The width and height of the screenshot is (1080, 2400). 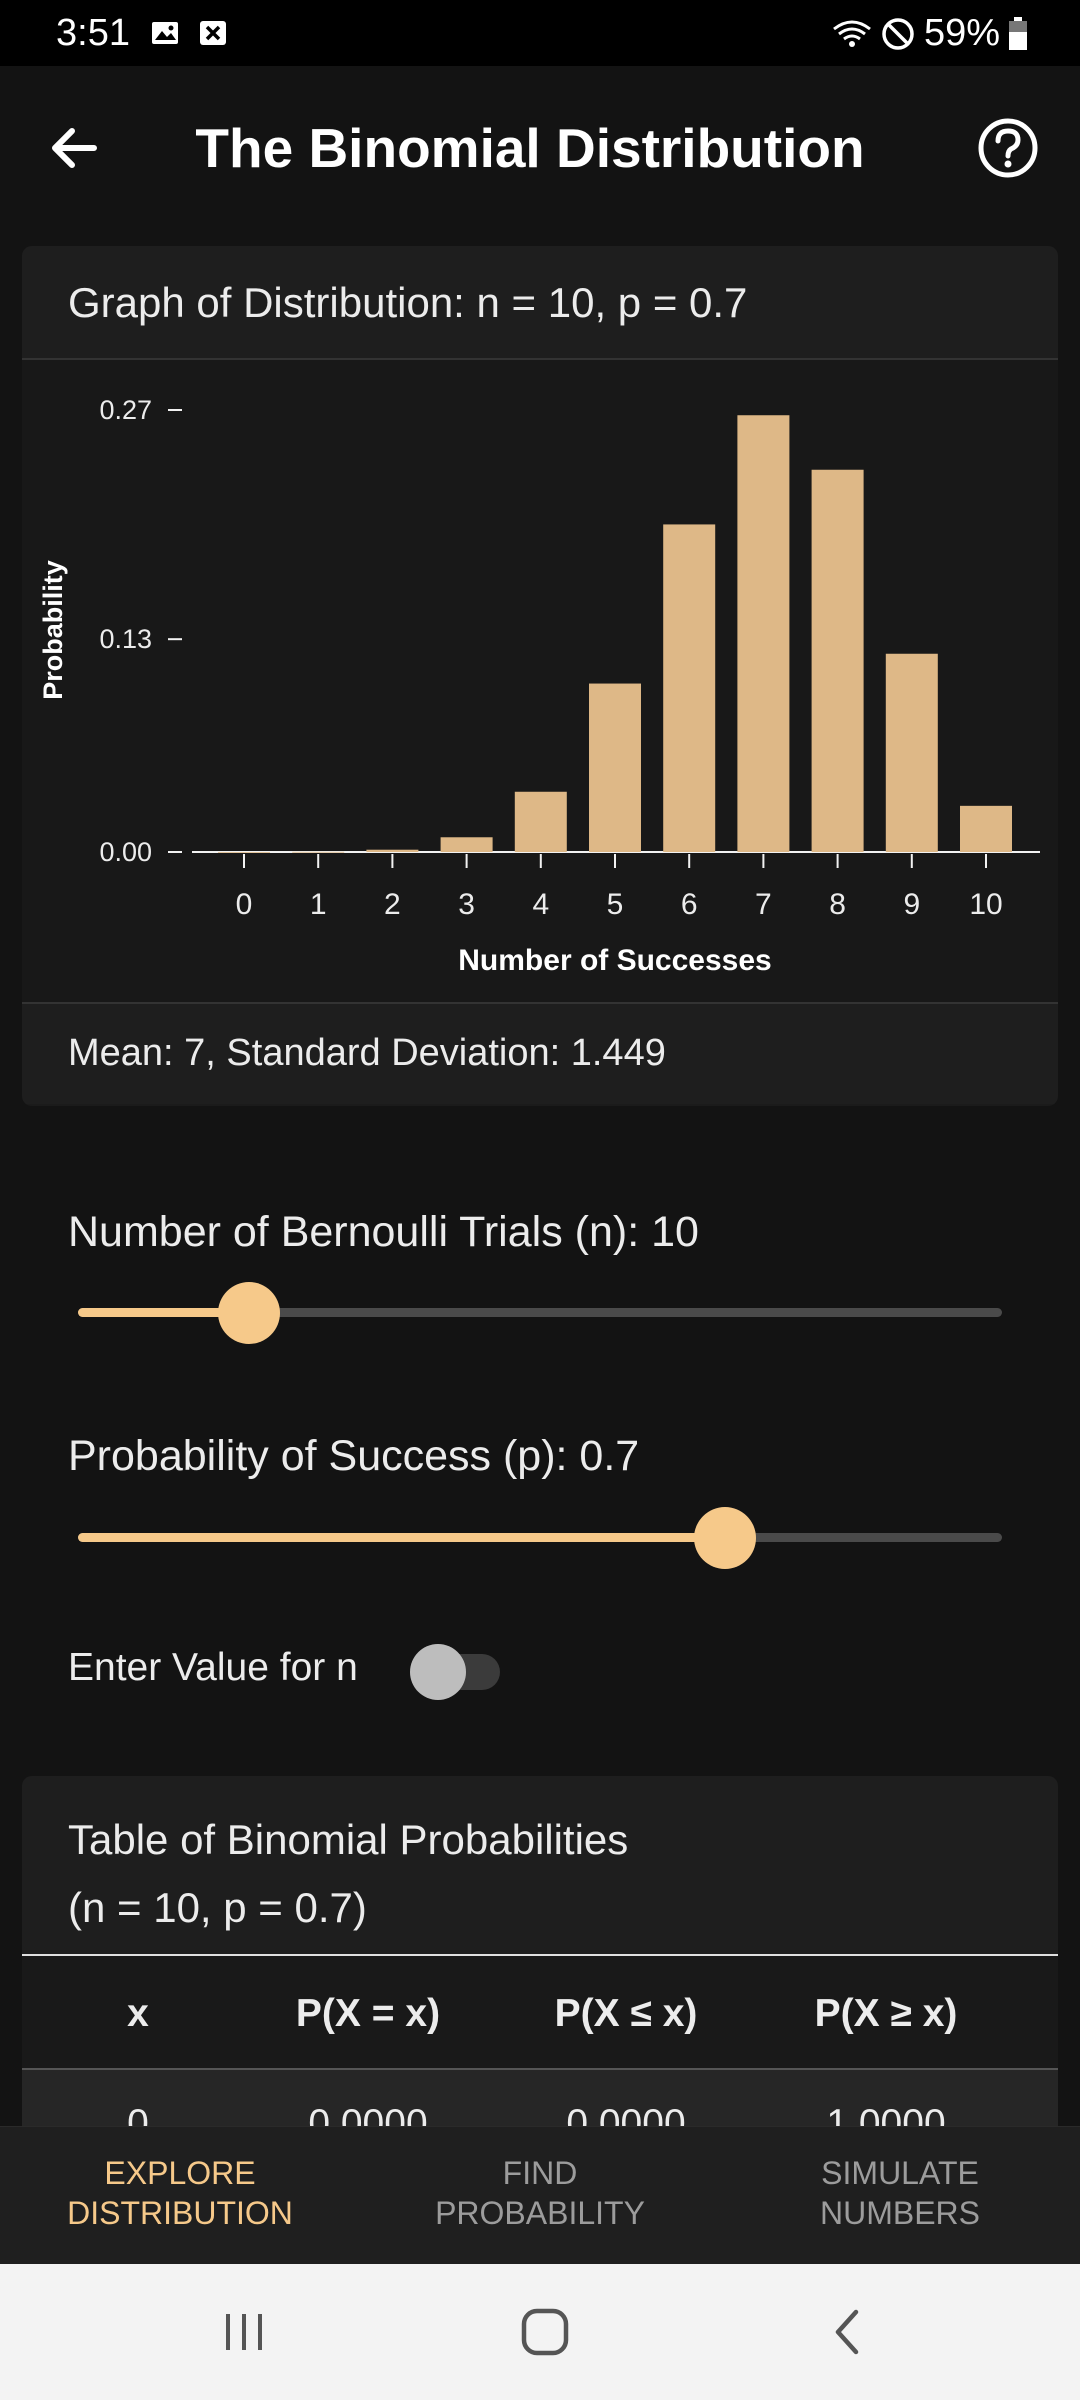 What do you see at coordinates (763, 904) in the screenshot?
I see `x-tick-label: 7` at bounding box center [763, 904].